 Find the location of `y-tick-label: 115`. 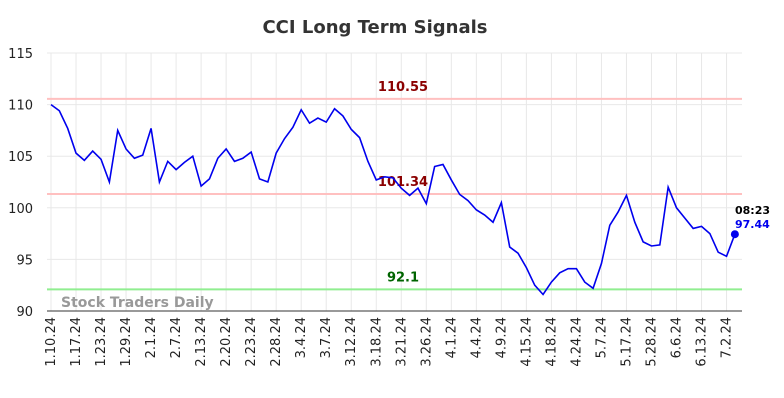

y-tick-label: 115 is located at coordinates (20, 54).